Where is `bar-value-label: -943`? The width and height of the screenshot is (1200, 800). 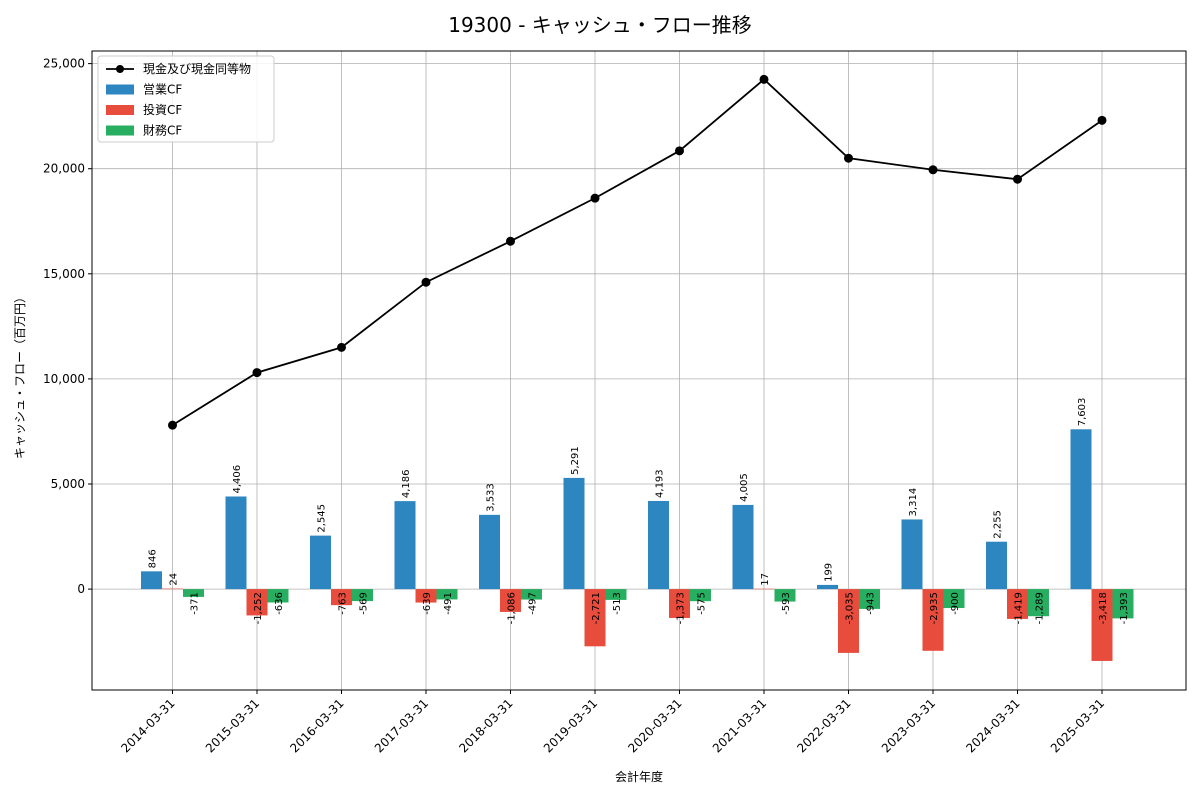
bar-value-label: -943 is located at coordinates (871, 603).